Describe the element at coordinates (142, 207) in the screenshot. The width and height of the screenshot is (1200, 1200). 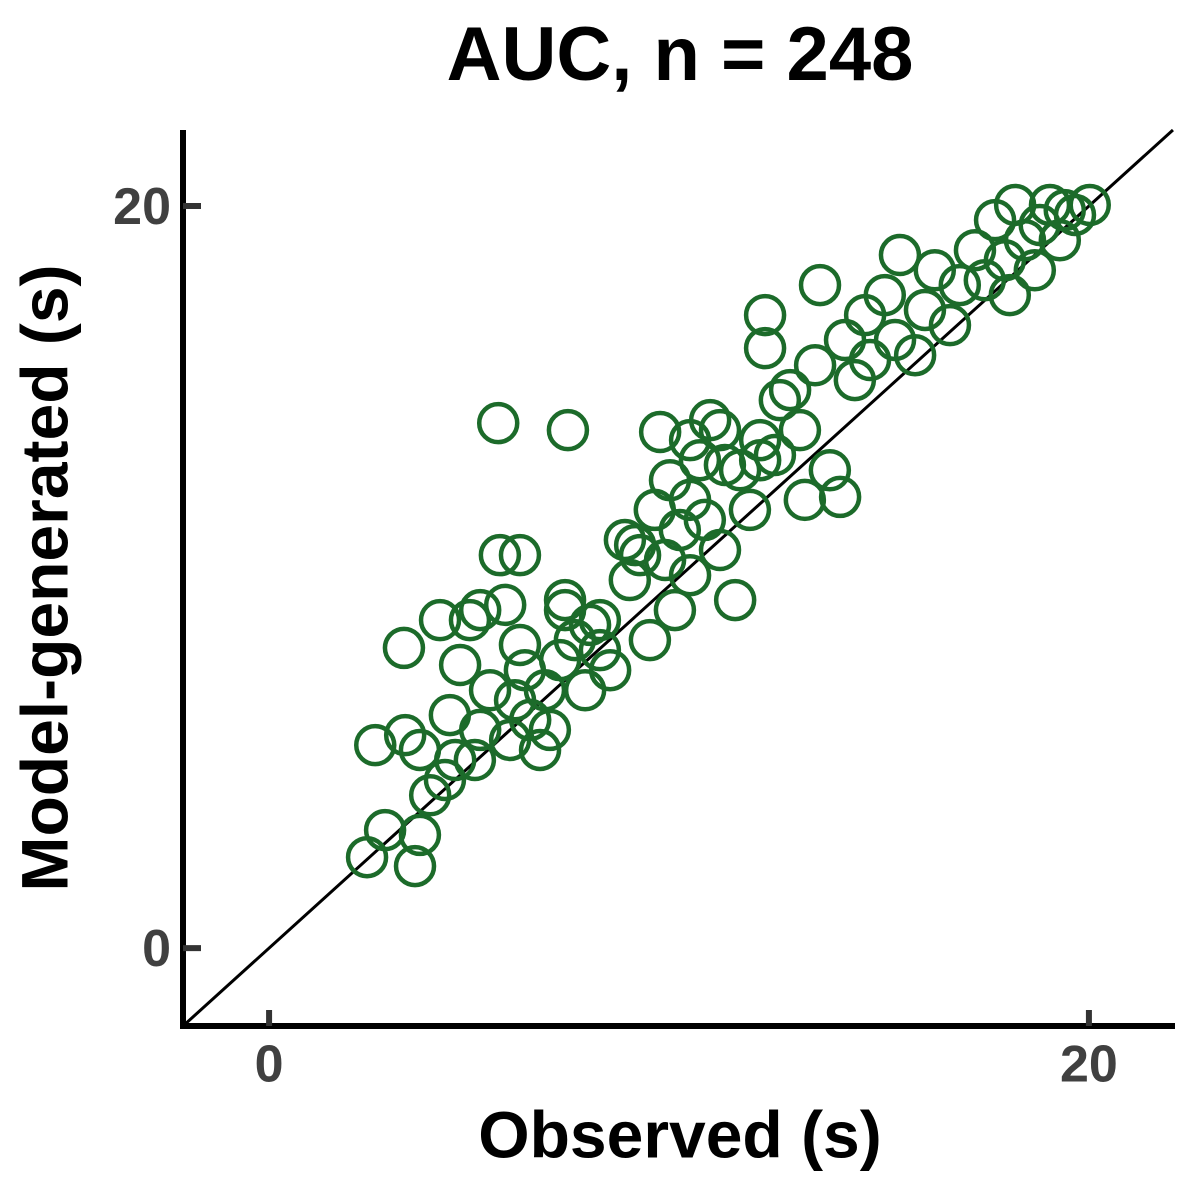
I see `y-tick-label: 20` at that location.